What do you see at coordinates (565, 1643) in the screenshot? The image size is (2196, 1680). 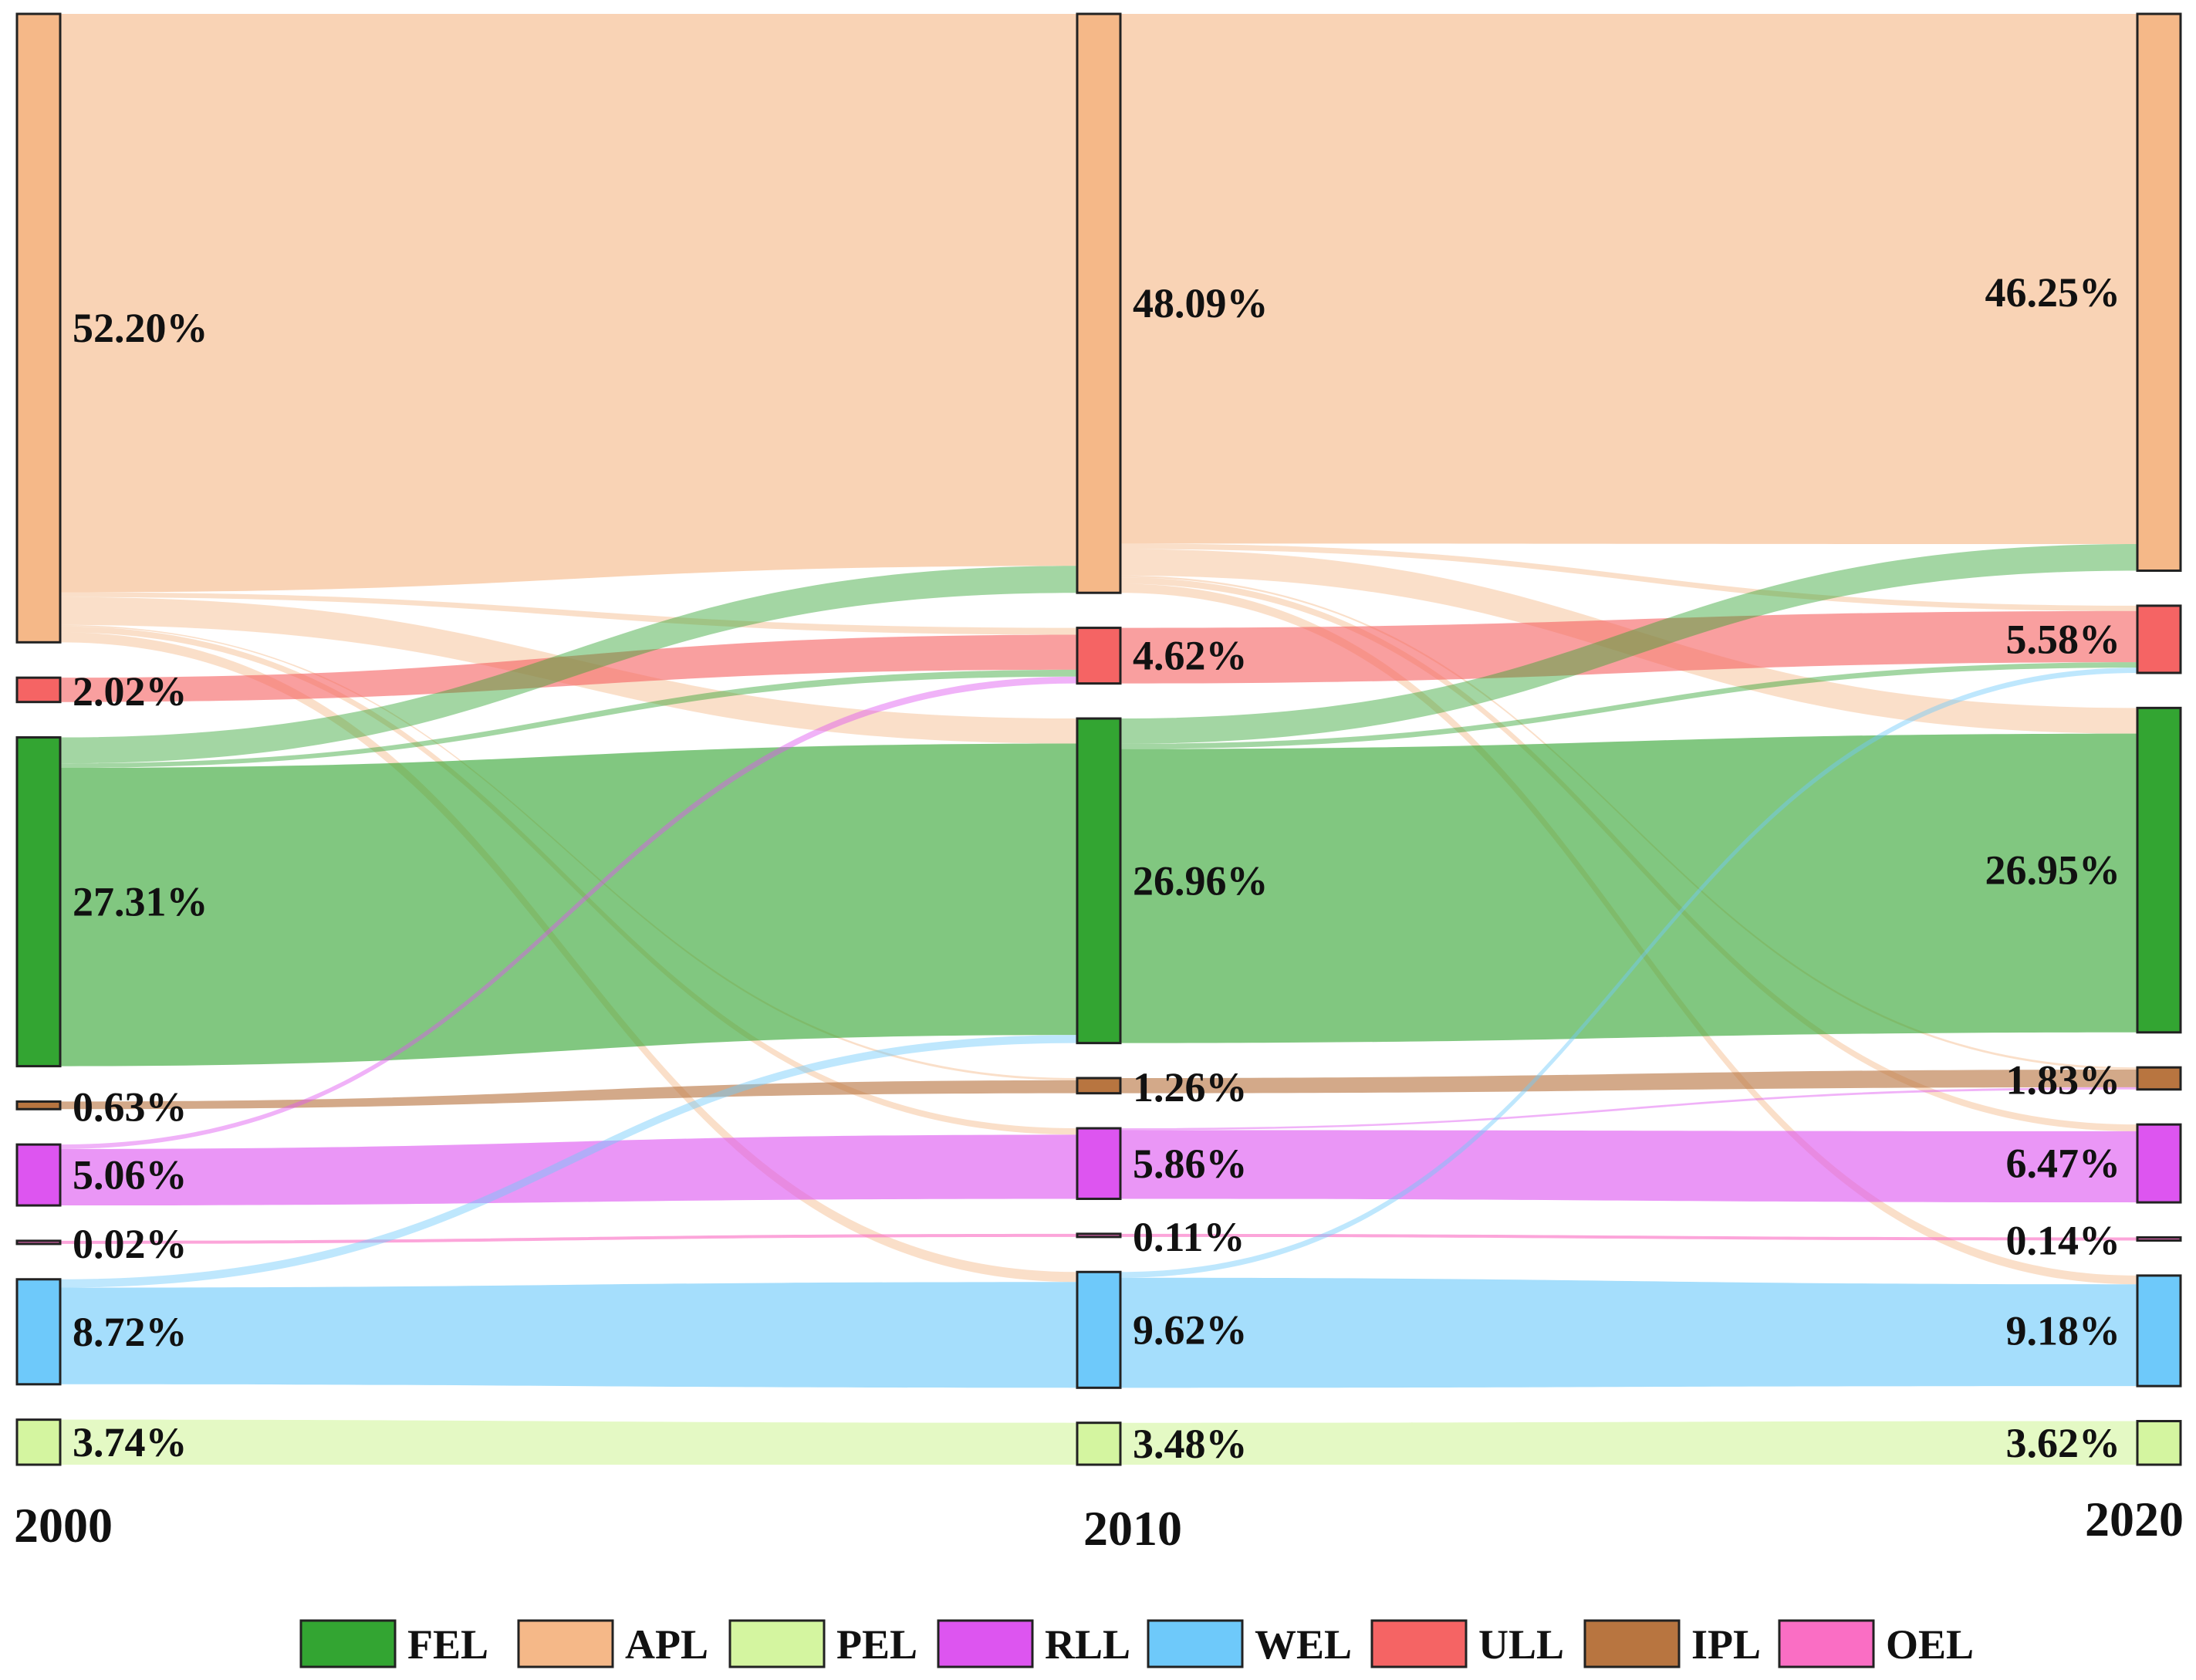 I see `legend-swatch-apl` at bounding box center [565, 1643].